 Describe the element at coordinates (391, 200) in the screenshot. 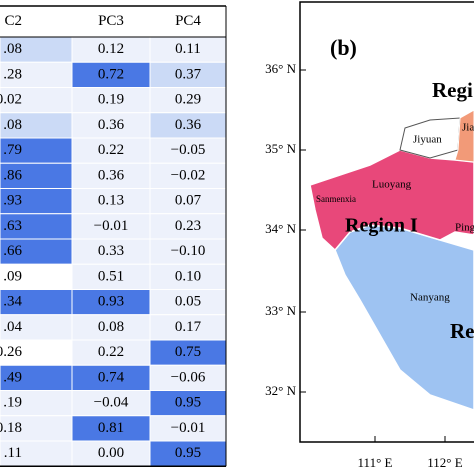

I see `region-one` at that location.